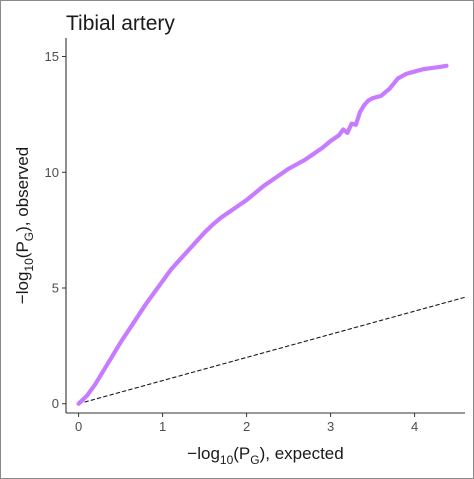 This screenshot has width=474, height=479. I want to click on x-tick-label: 0, so click(78, 426).